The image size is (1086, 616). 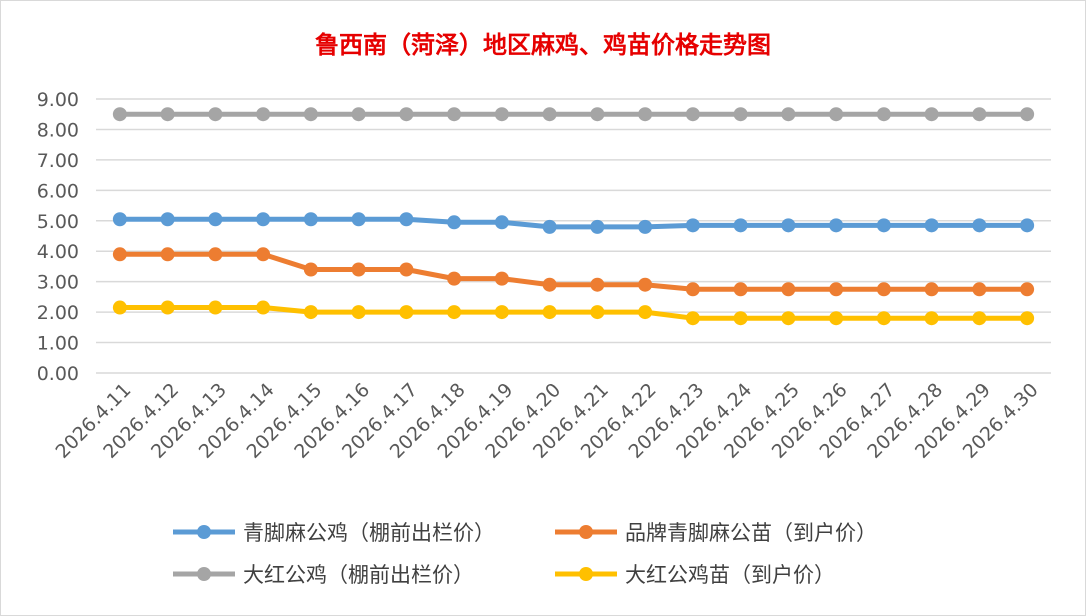 I want to click on y-tick-label: 3.00, so click(x=58, y=283).